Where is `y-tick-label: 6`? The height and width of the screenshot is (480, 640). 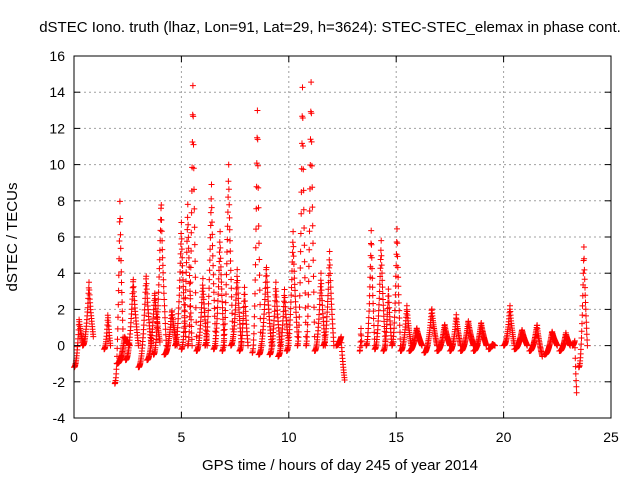
y-tick-label: 6 is located at coordinates (61, 237).